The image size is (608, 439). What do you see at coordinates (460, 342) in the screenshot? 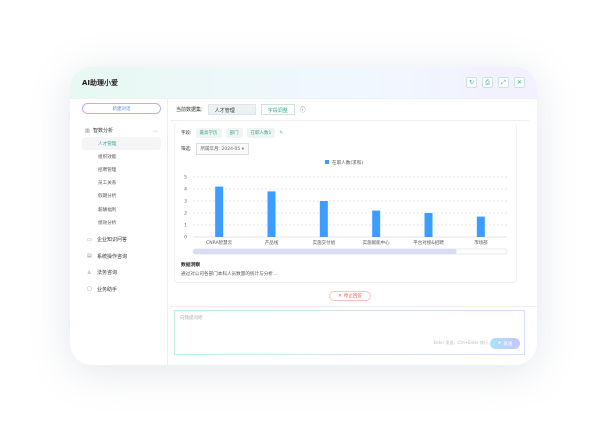
I see `input-hint: Enter 发送，Ctrl+Enter 换行` at bounding box center [460, 342].